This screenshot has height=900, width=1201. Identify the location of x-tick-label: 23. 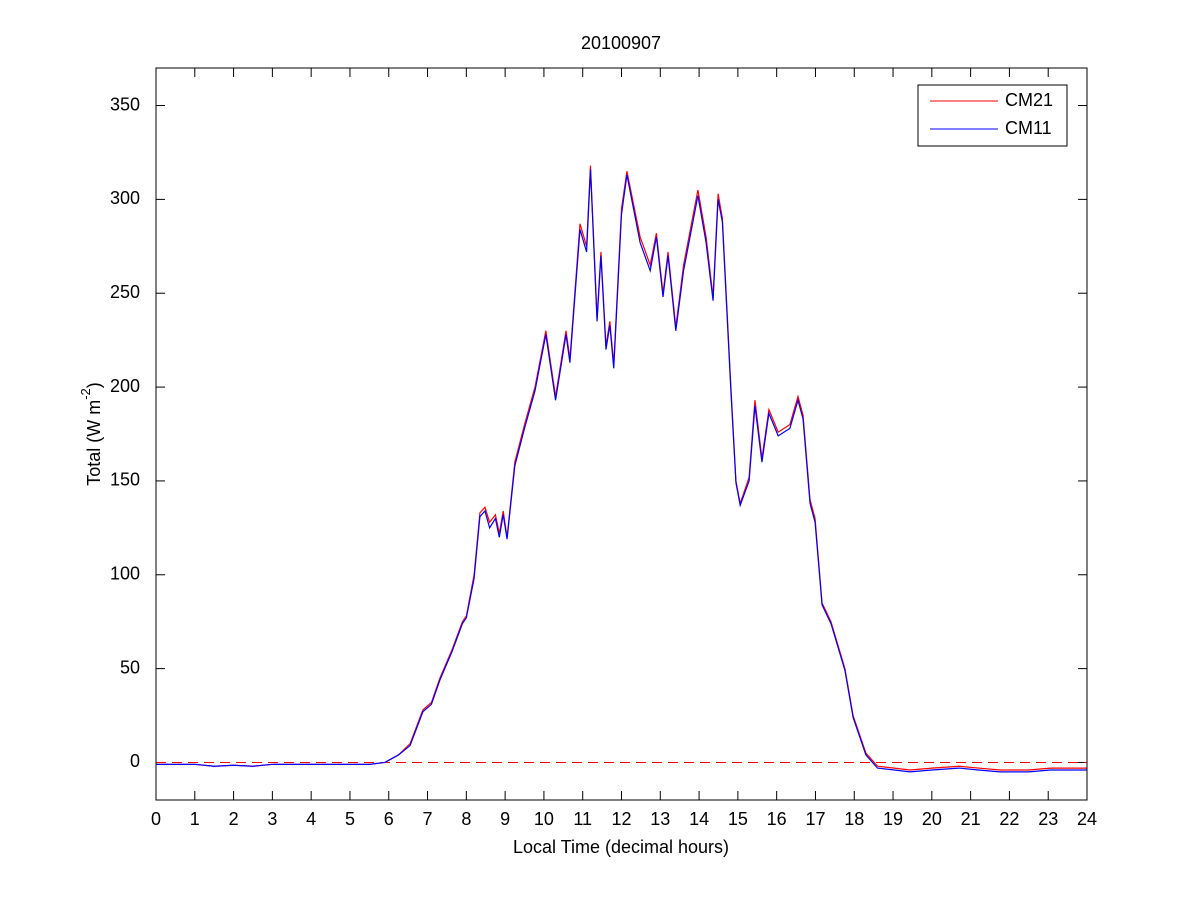
(1048, 819).